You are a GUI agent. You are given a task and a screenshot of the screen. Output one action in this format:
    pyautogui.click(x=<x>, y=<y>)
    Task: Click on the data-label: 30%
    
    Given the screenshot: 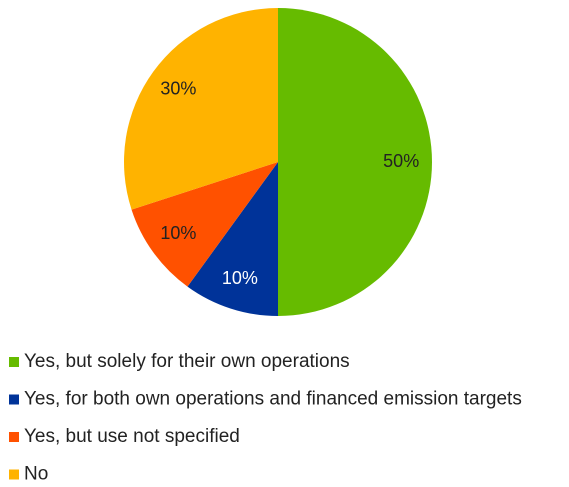 What is the action you would take?
    pyautogui.click(x=178, y=88)
    